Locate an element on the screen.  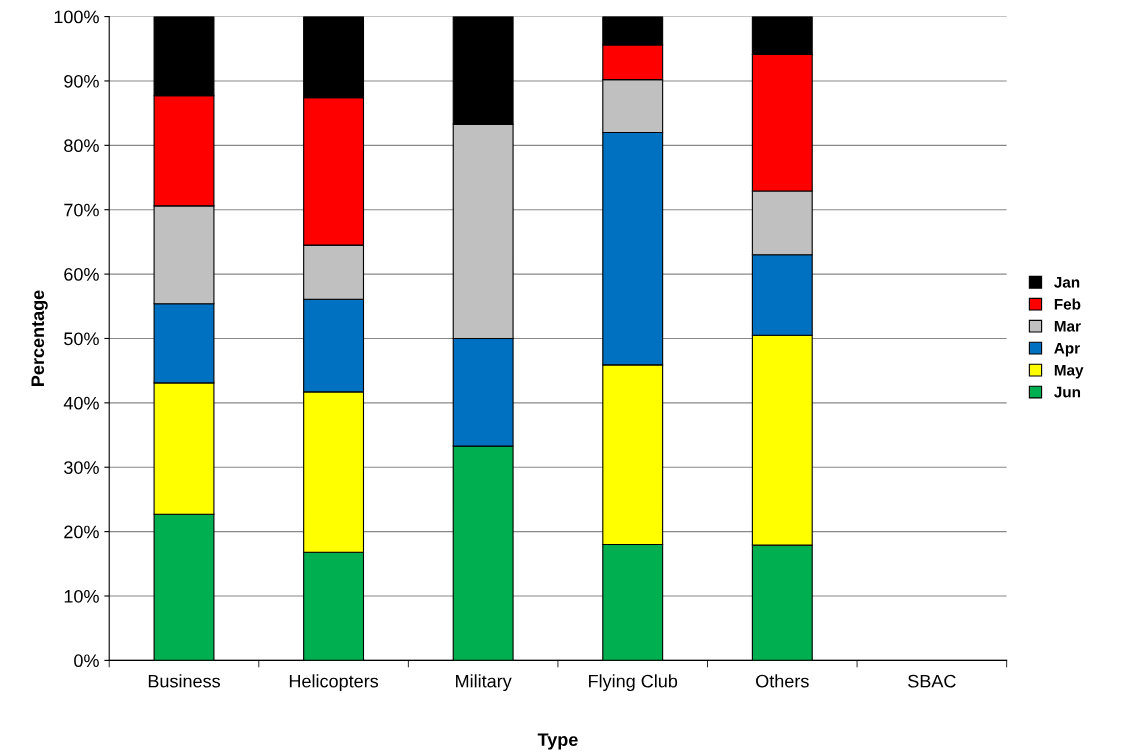
x-axis-title: Type is located at coordinates (557, 741).